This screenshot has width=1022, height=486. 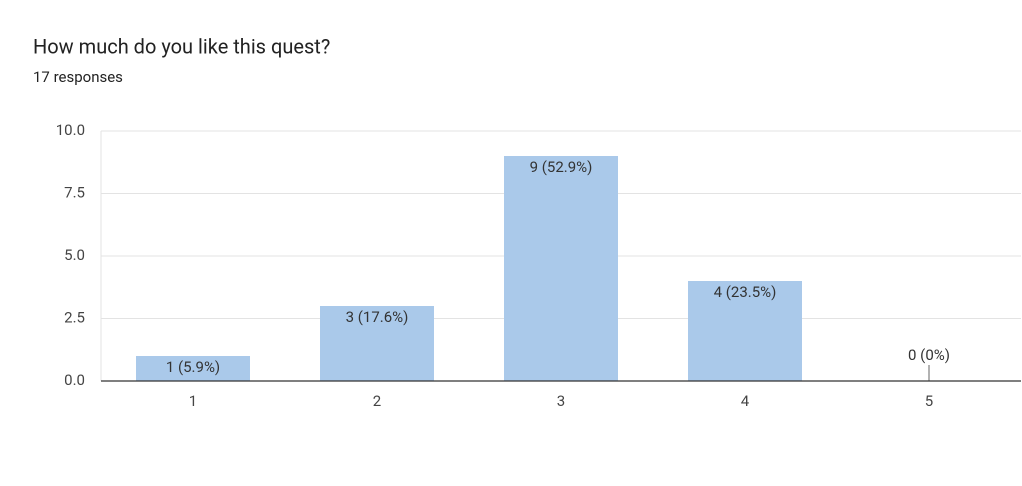 I want to click on y-tick-label: 0.0, so click(x=74, y=380).